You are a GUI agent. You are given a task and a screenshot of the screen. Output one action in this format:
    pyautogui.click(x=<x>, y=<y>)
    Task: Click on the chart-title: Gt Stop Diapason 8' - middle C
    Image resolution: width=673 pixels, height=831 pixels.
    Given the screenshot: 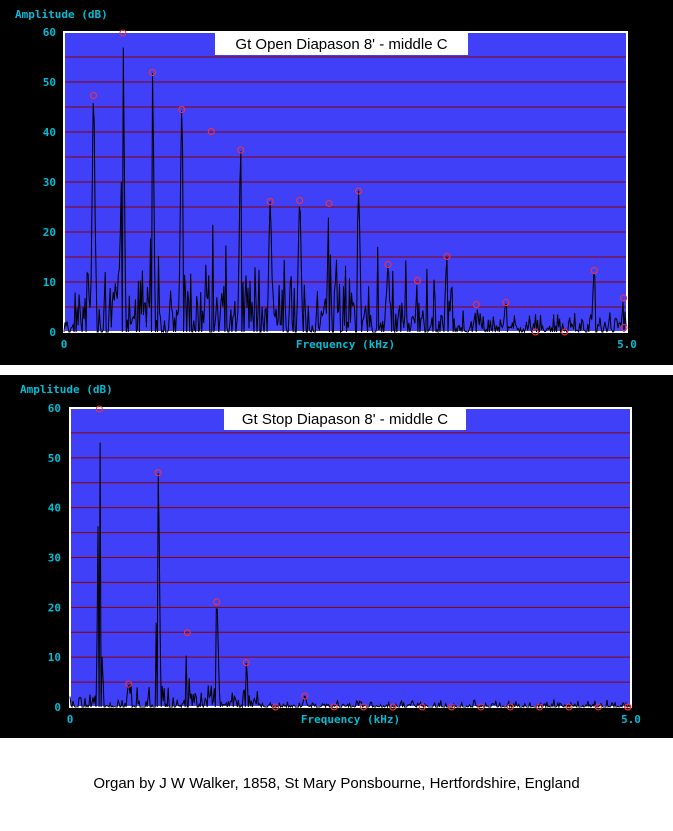 What is the action you would take?
    pyautogui.click(x=345, y=419)
    